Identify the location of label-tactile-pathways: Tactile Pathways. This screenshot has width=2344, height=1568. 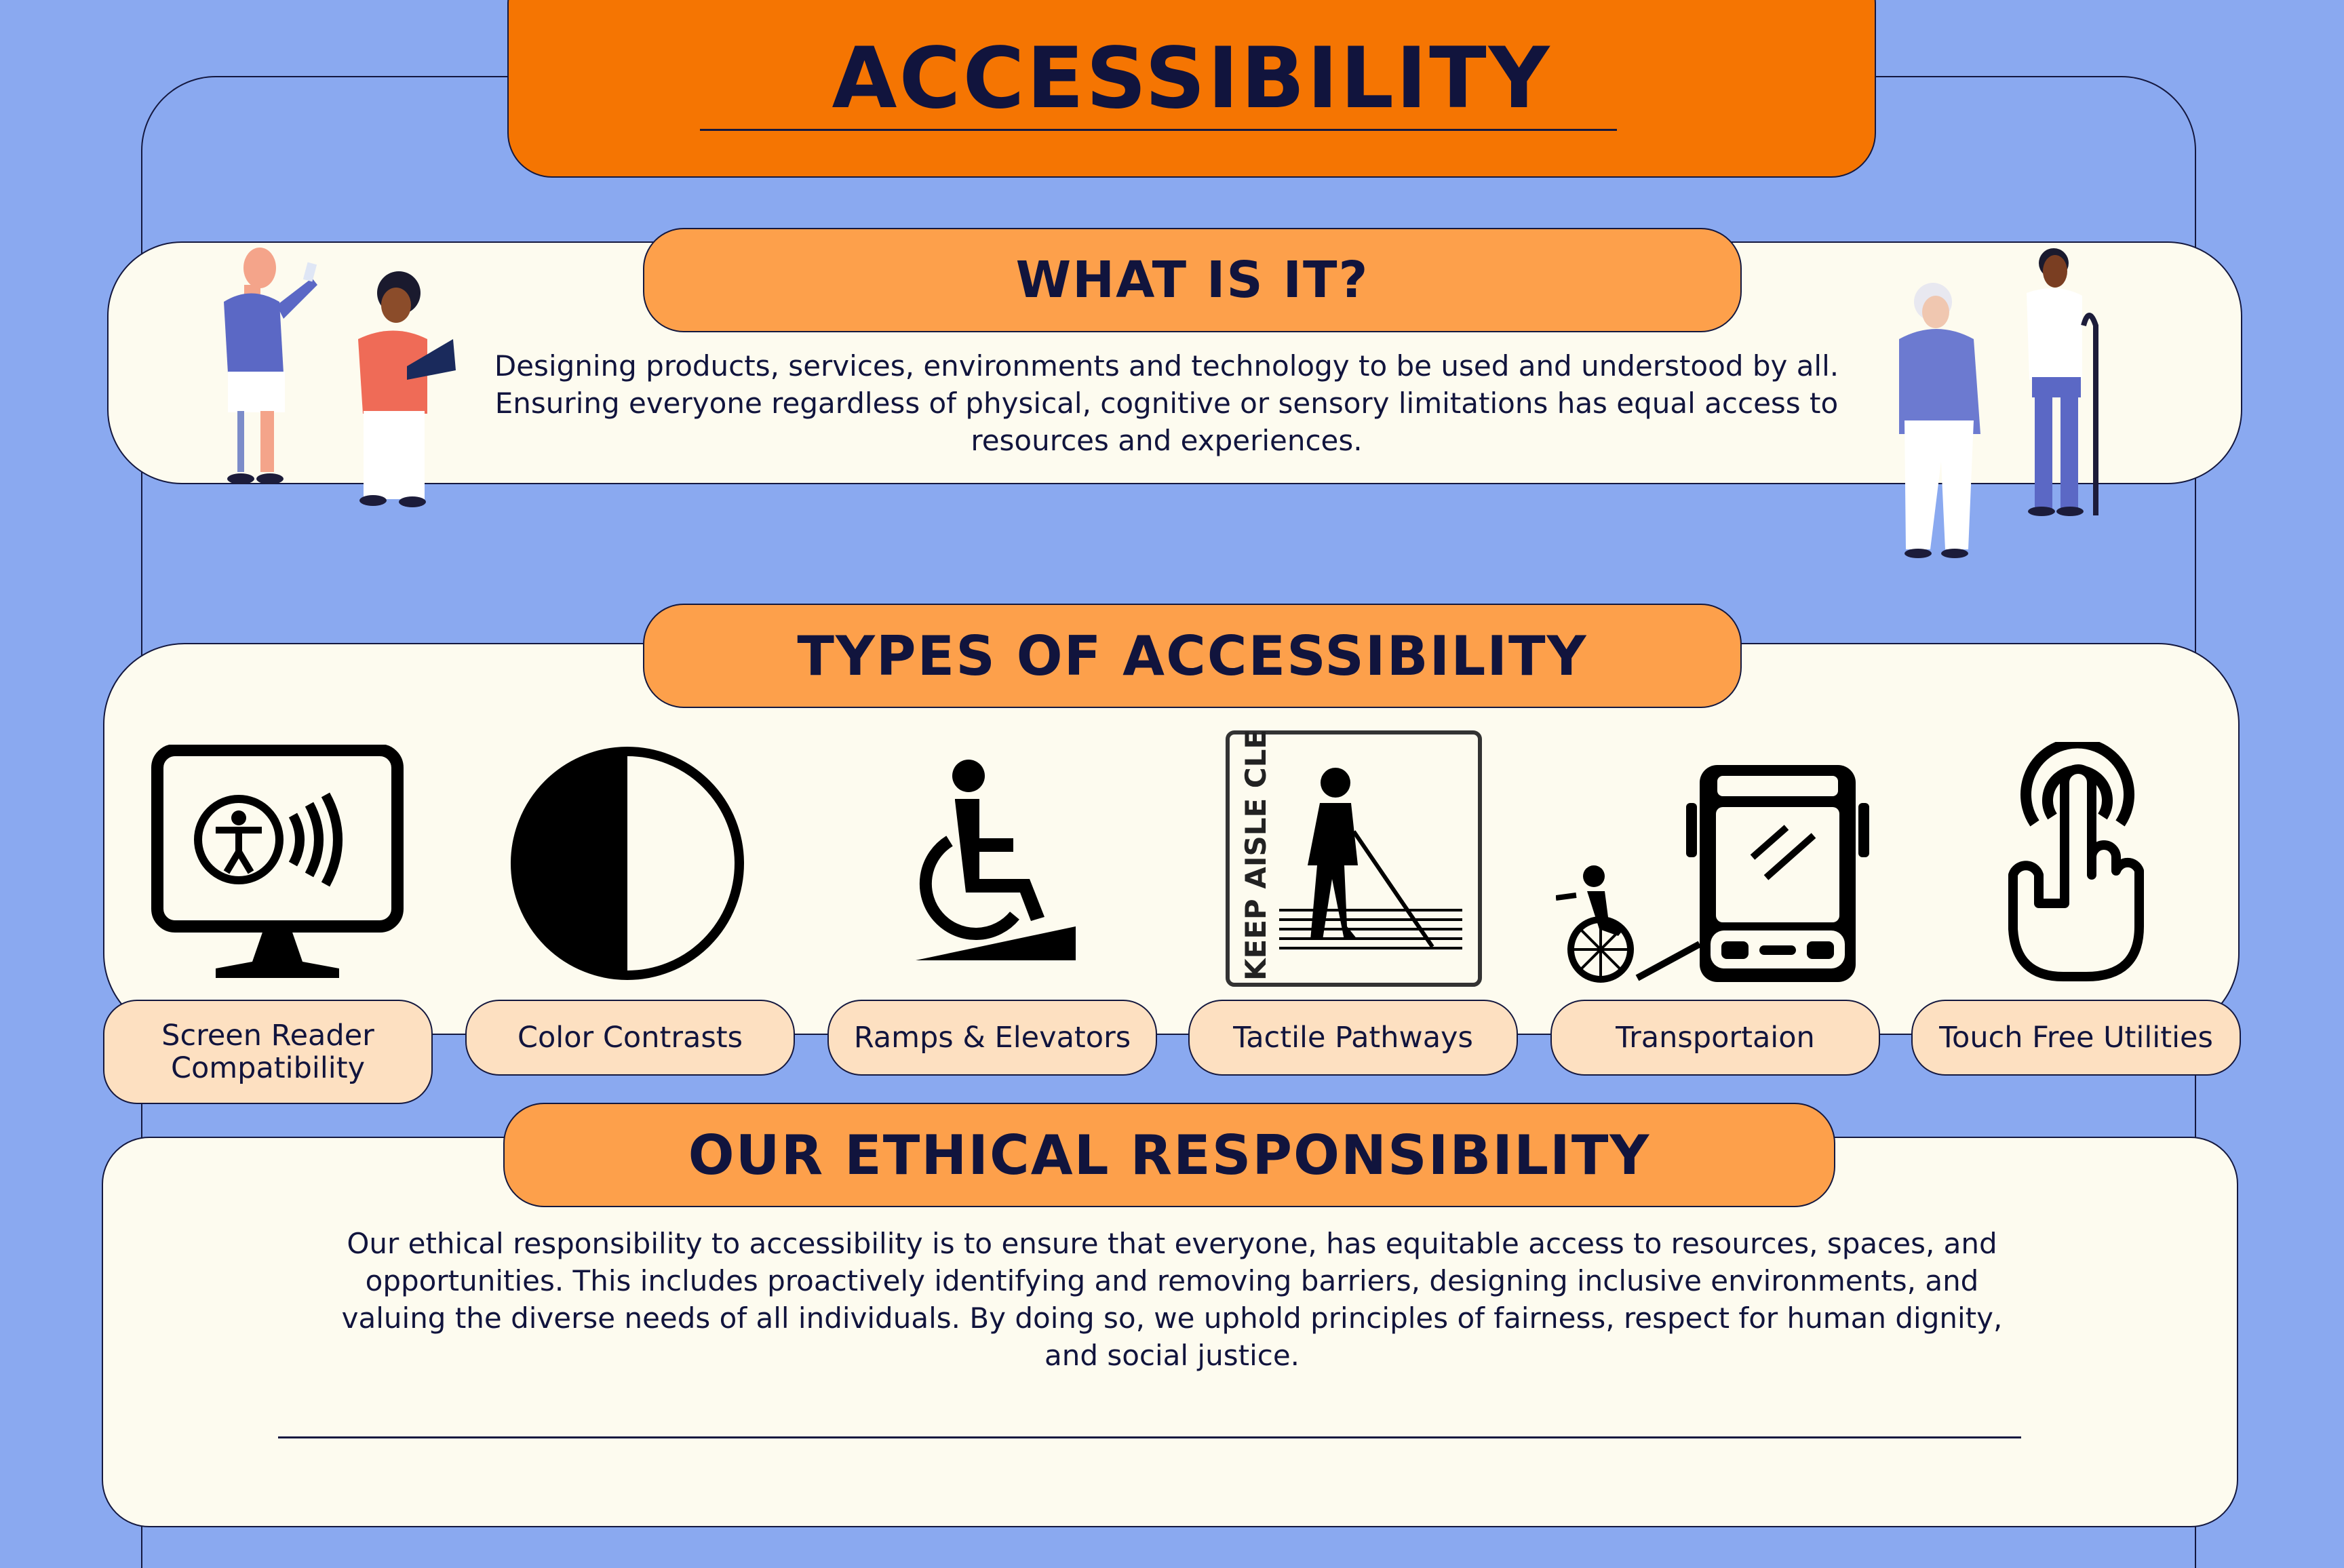
(1353, 1038).